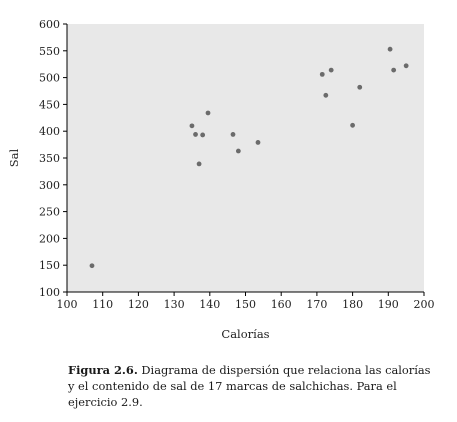 The image size is (457, 422). I want to click on y-tick-label: 500, so click(49, 78).